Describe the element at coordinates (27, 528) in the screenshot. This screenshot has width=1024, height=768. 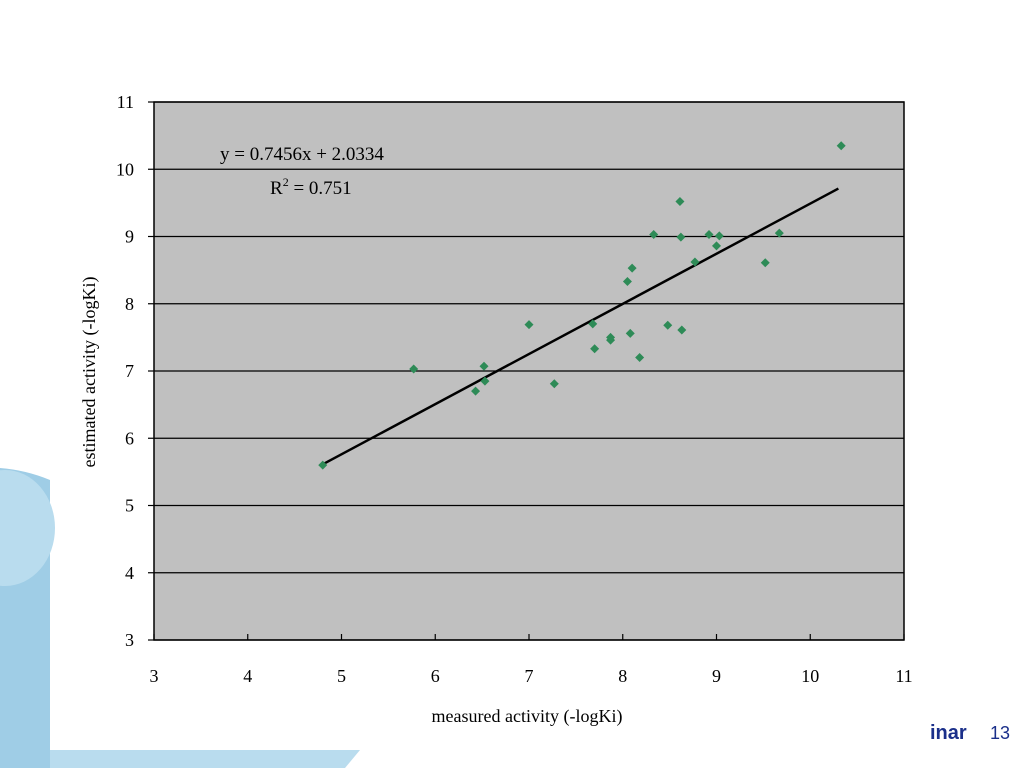
I see `decor-circle` at that location.